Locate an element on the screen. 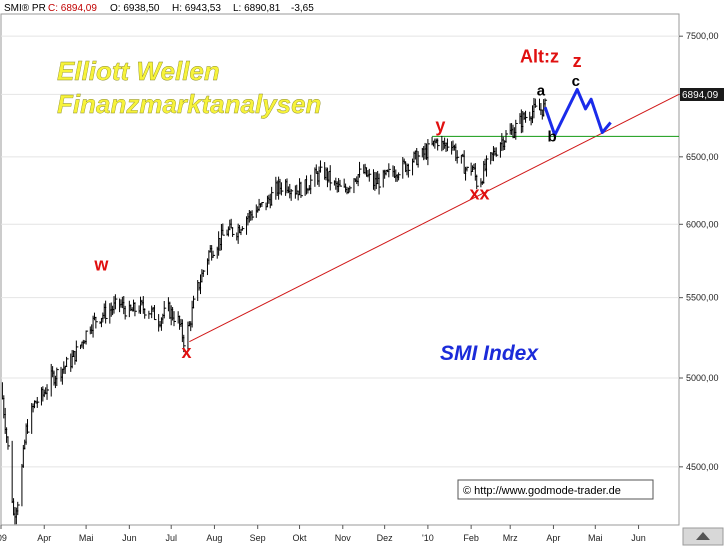 This screenshot has height=547, width=725. wave-label: Alt:z is located at coordinates (539, 56).